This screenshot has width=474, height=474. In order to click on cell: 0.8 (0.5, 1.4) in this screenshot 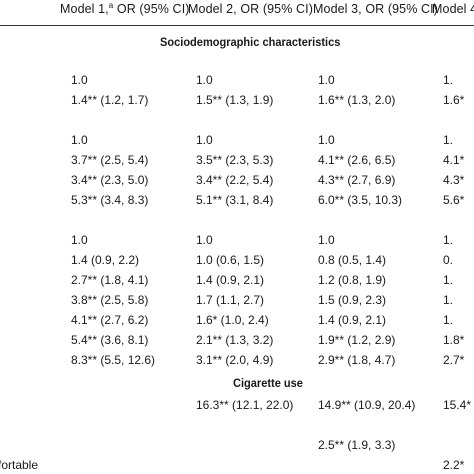, I will do `click(352, 260)`.